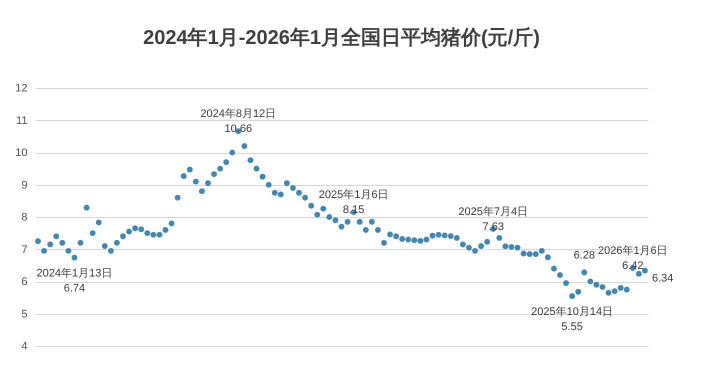 The image size is (703, 369). I want to click on y-tick-label: 8, so click(24, 218).